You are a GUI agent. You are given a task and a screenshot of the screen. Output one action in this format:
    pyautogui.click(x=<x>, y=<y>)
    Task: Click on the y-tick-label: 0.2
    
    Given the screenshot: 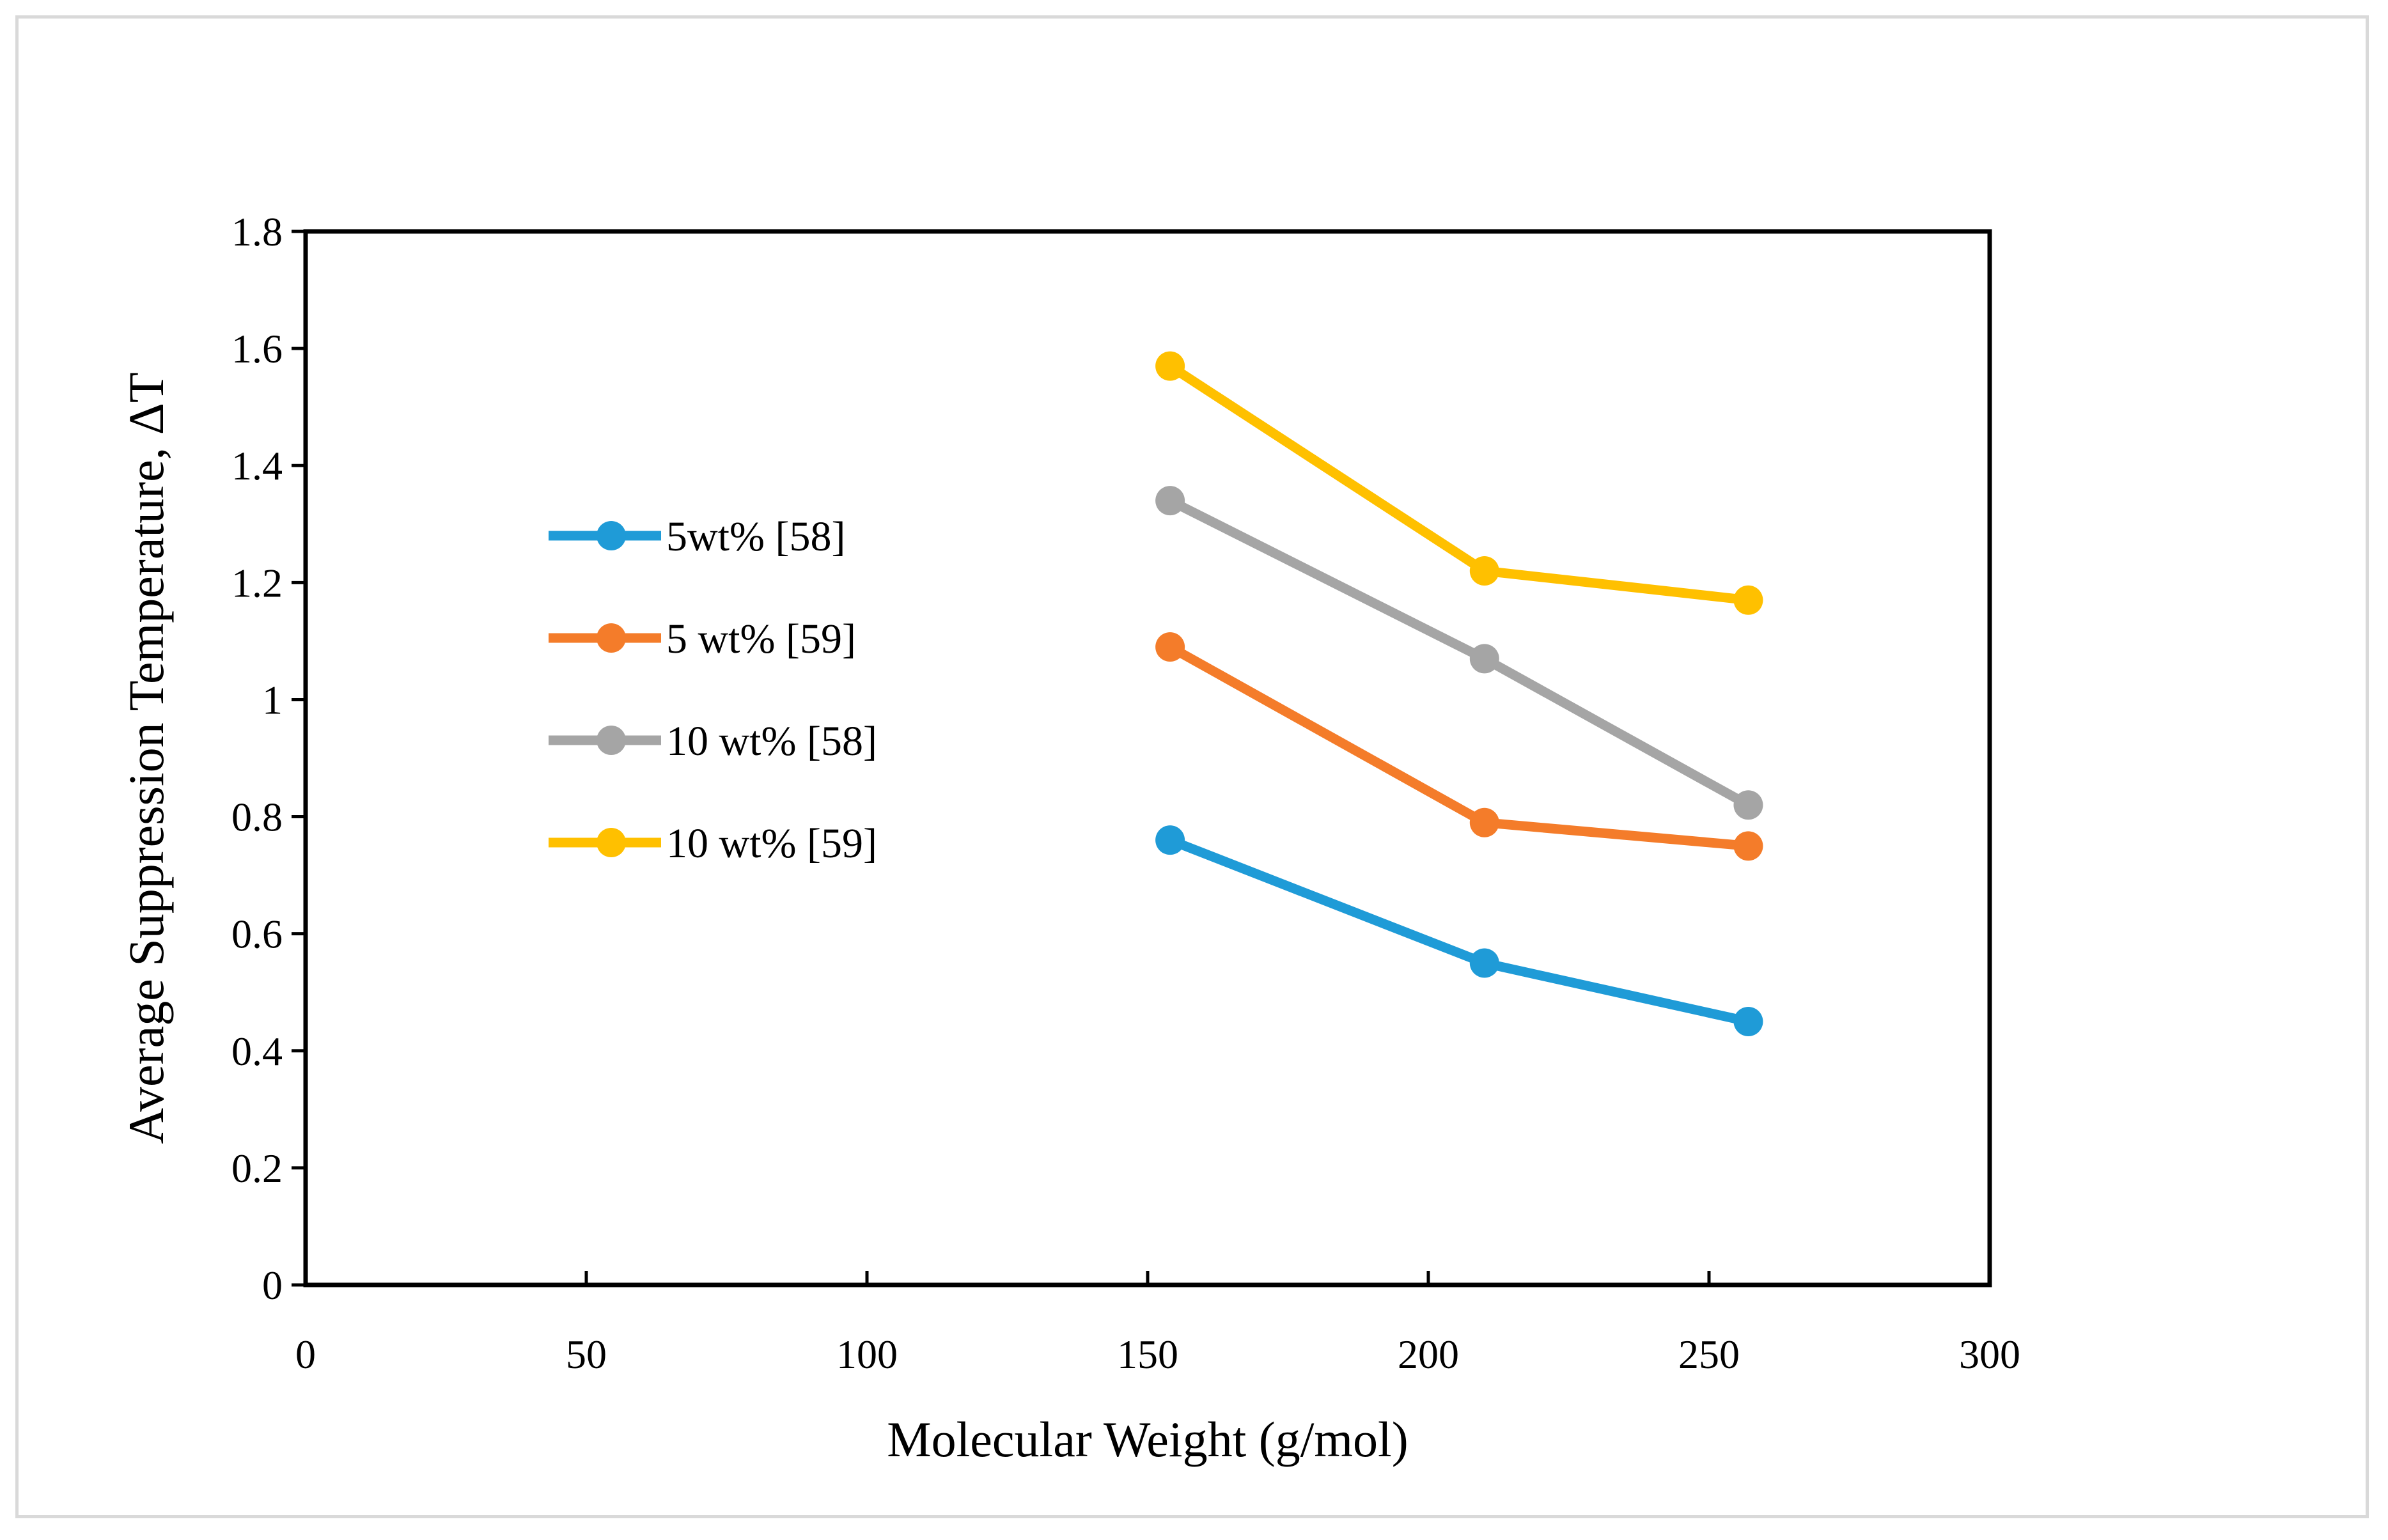 What is the action you would take?
    pyautogui.click(x=257, y=1168)
    